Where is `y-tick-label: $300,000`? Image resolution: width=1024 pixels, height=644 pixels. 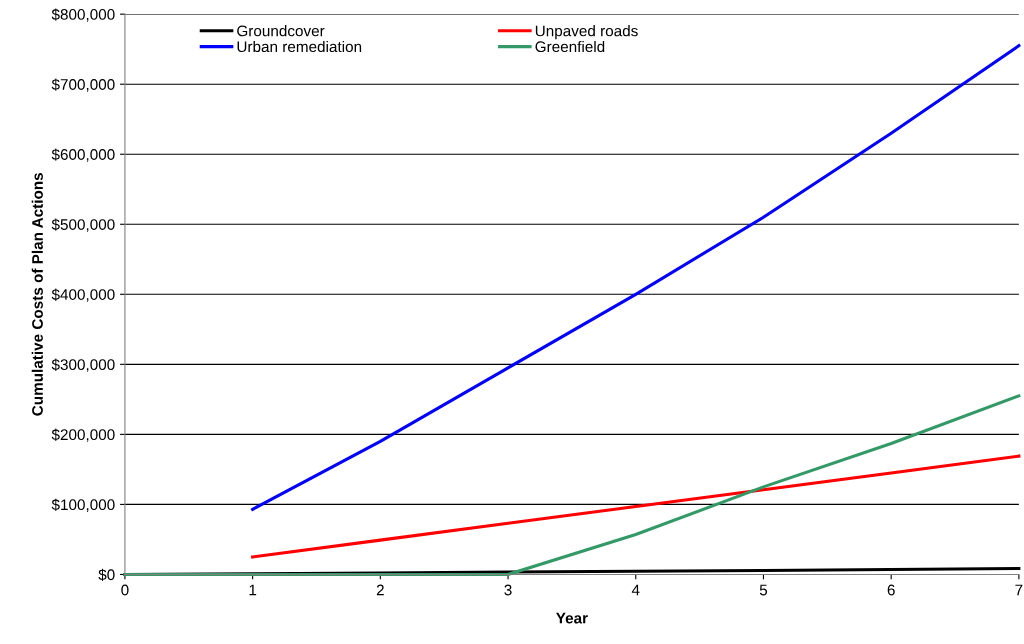 y-tick-label: $300,000 is located at coordinates (83, 365).